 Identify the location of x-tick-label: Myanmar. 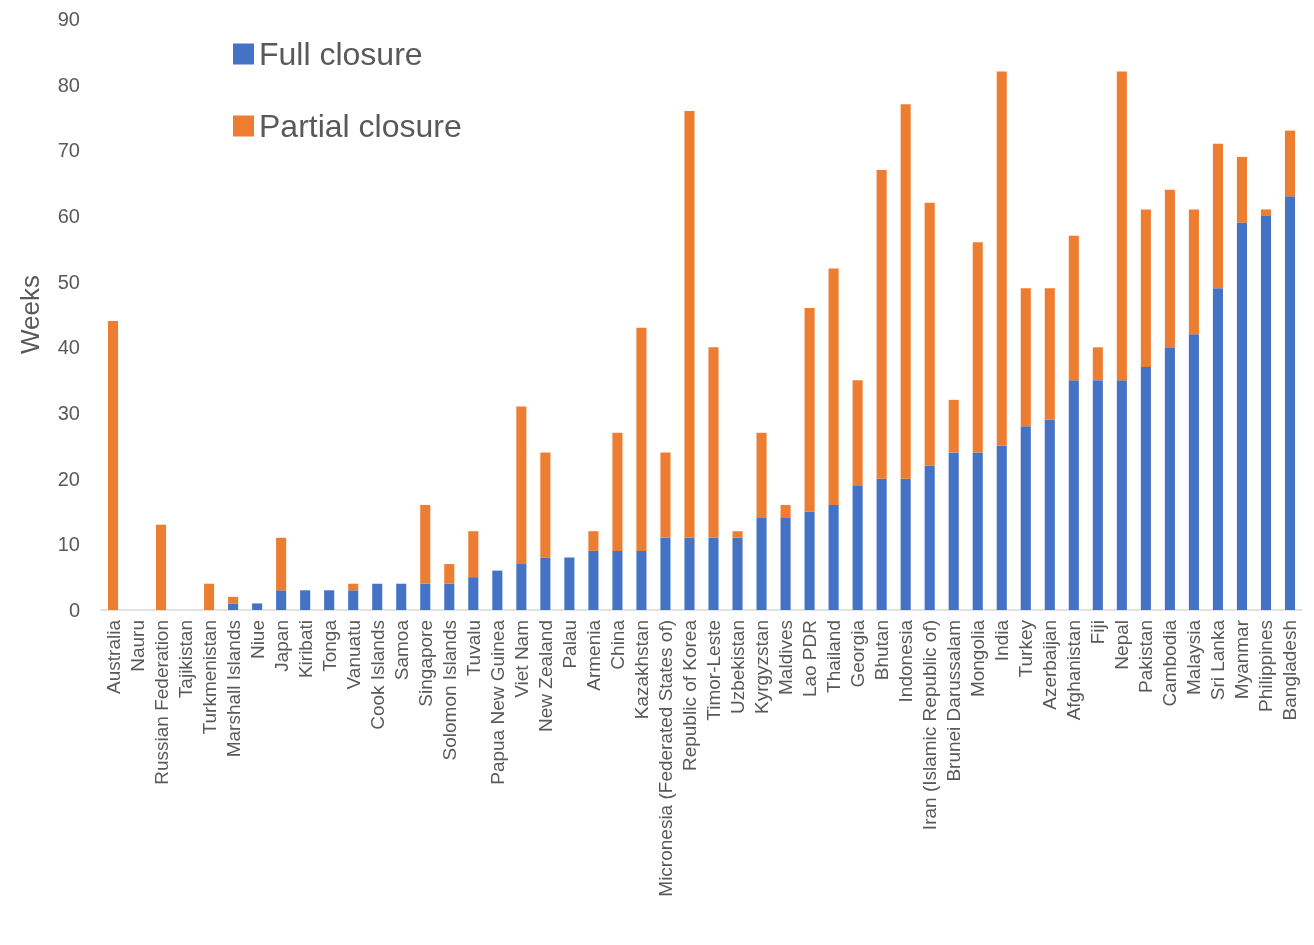
(1242, 659).